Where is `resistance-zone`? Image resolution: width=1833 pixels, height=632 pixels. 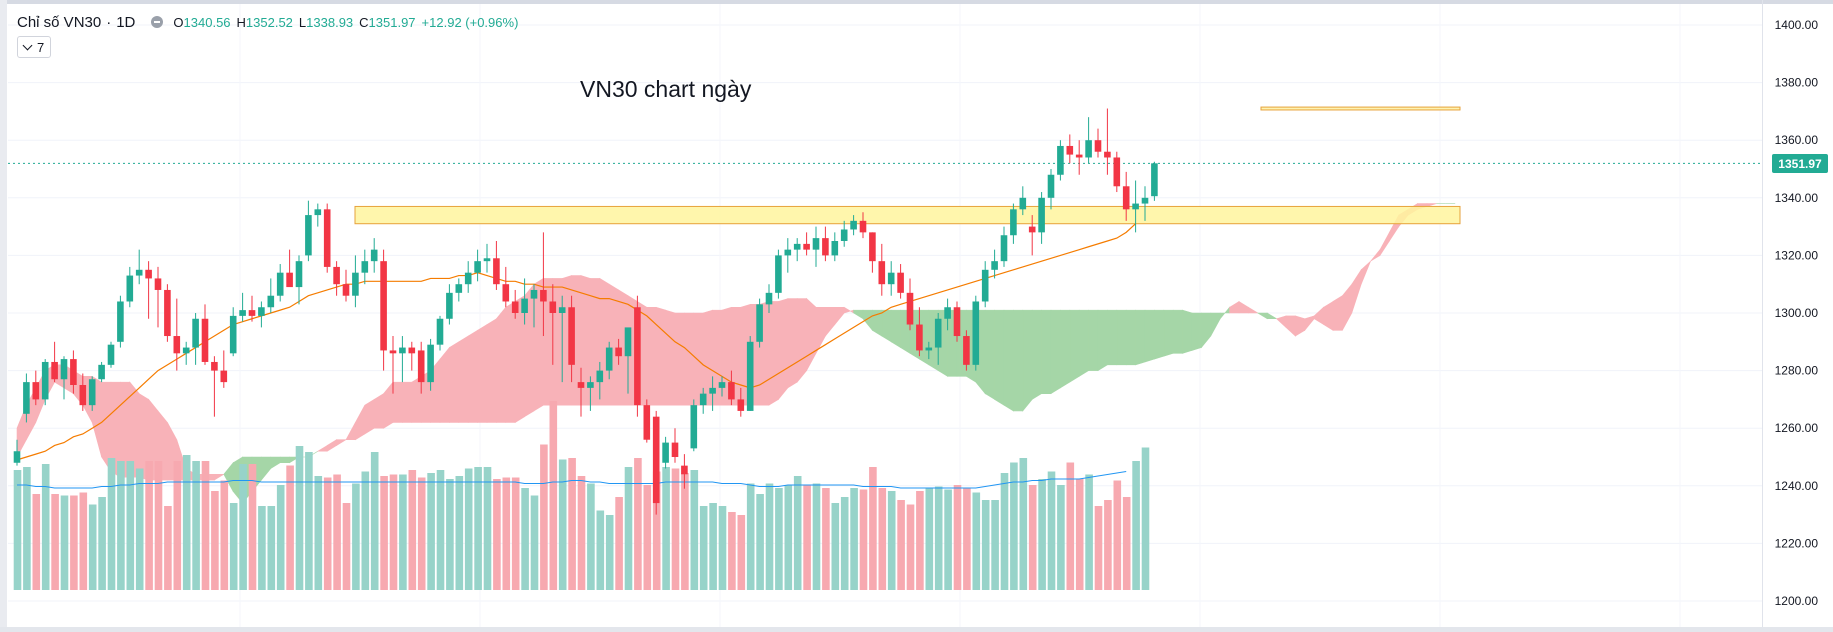 resistance-zone is located at coordinates (907, 215).